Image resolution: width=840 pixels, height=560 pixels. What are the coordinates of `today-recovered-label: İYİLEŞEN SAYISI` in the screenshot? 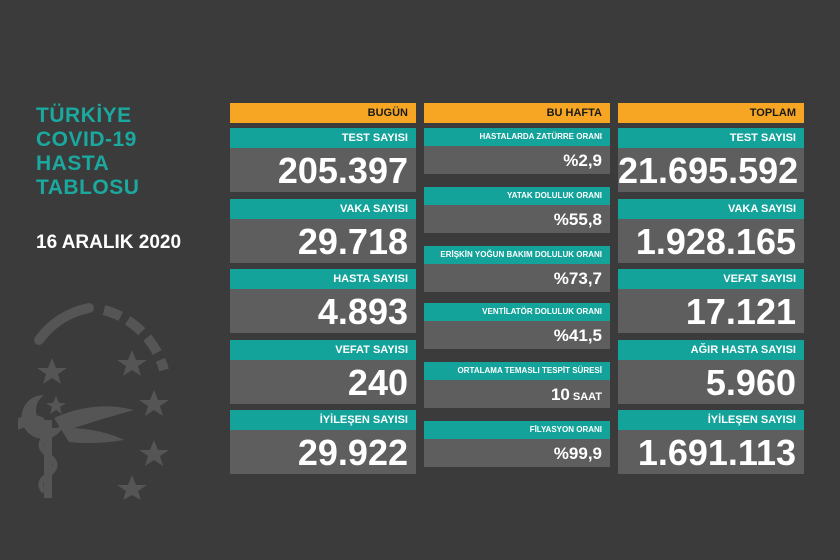 It's located at (323, 420).